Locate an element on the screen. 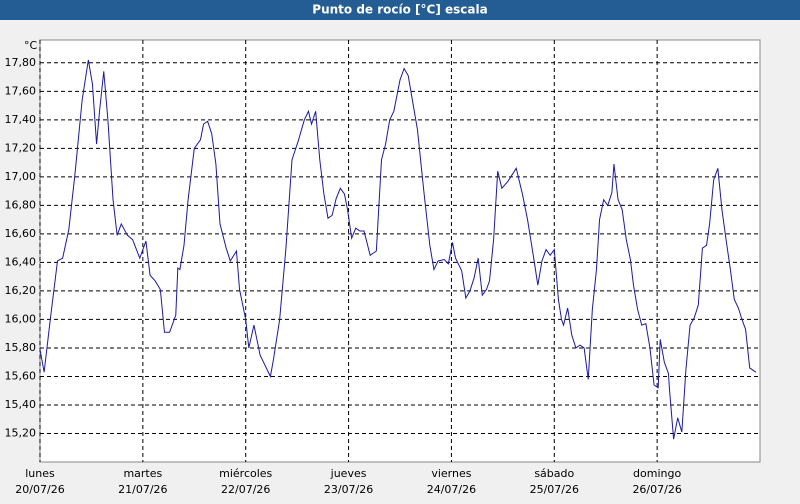 This screenshot has height=504, width=800. y-tick-label: 16,00 is located at coordinates (21, 318).